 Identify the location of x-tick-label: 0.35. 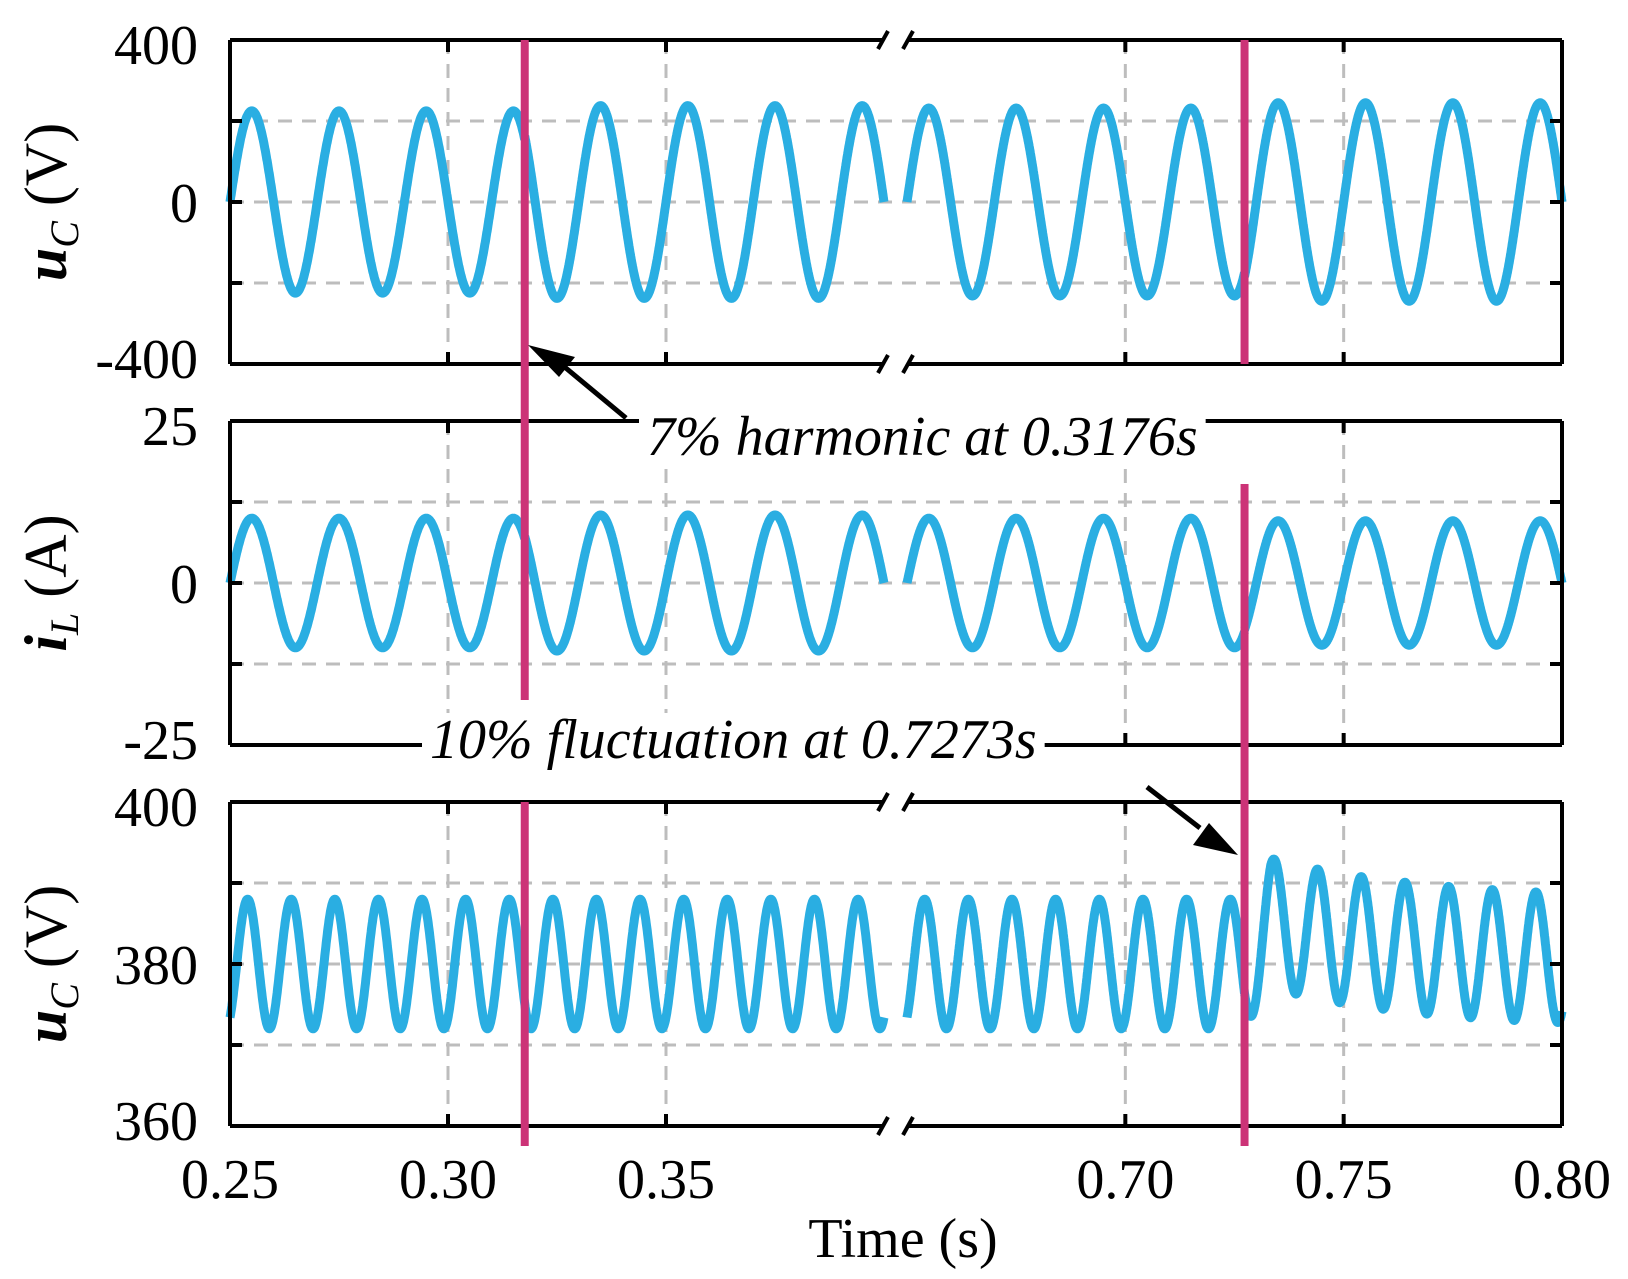
(666, 1180).